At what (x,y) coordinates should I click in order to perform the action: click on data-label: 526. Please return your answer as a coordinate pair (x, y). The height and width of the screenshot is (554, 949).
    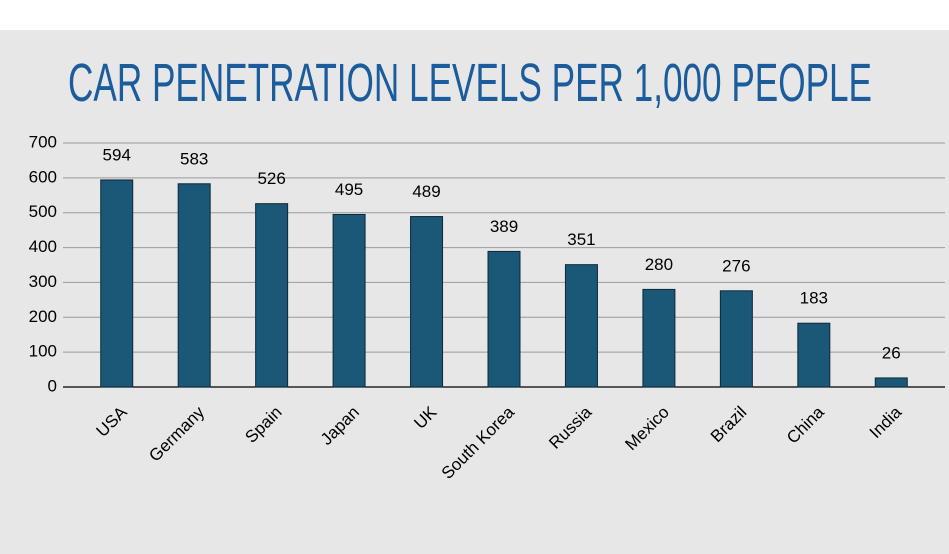
    Looking at the image, I should click on (271, 178).